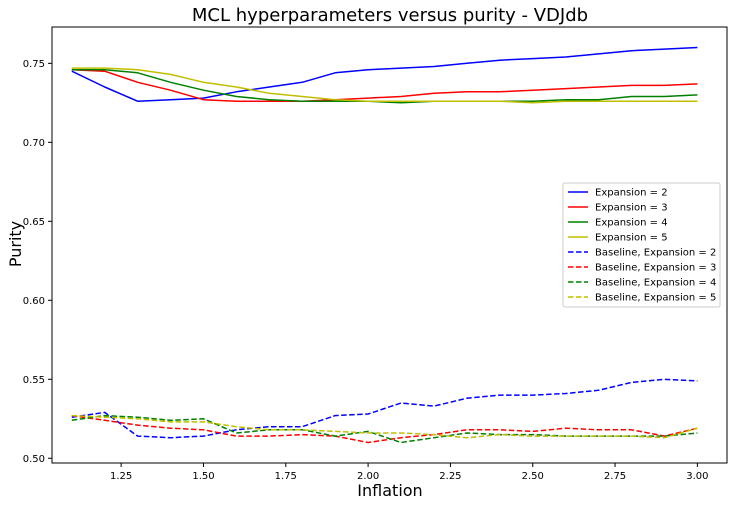  What do you see at coordinates (34, 64) in the screenshot?
I see `y-tick-label: 0.75` at bounding box center [34, 64].